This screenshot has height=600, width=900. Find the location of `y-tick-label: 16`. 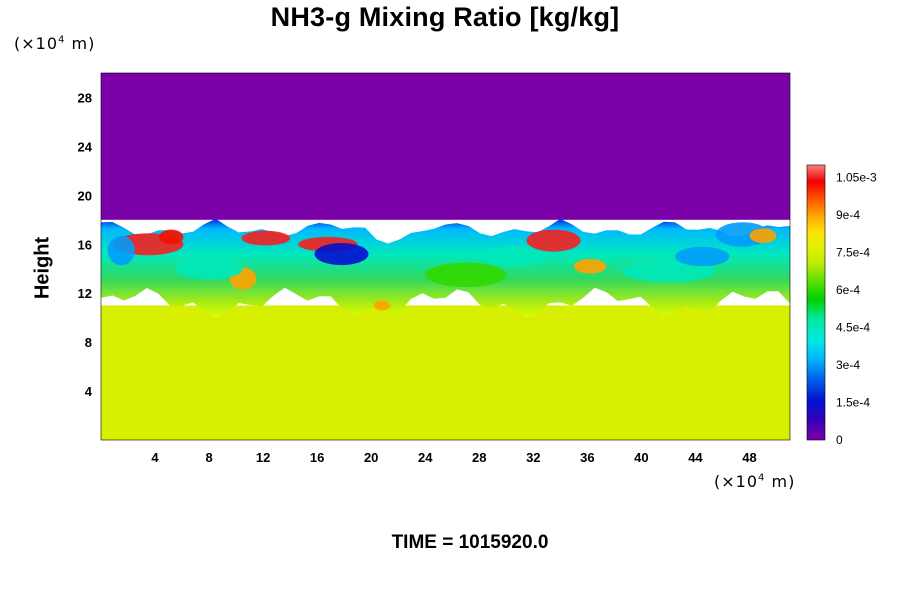

y-tick-label: 16 is located at coordinates (85, 244).